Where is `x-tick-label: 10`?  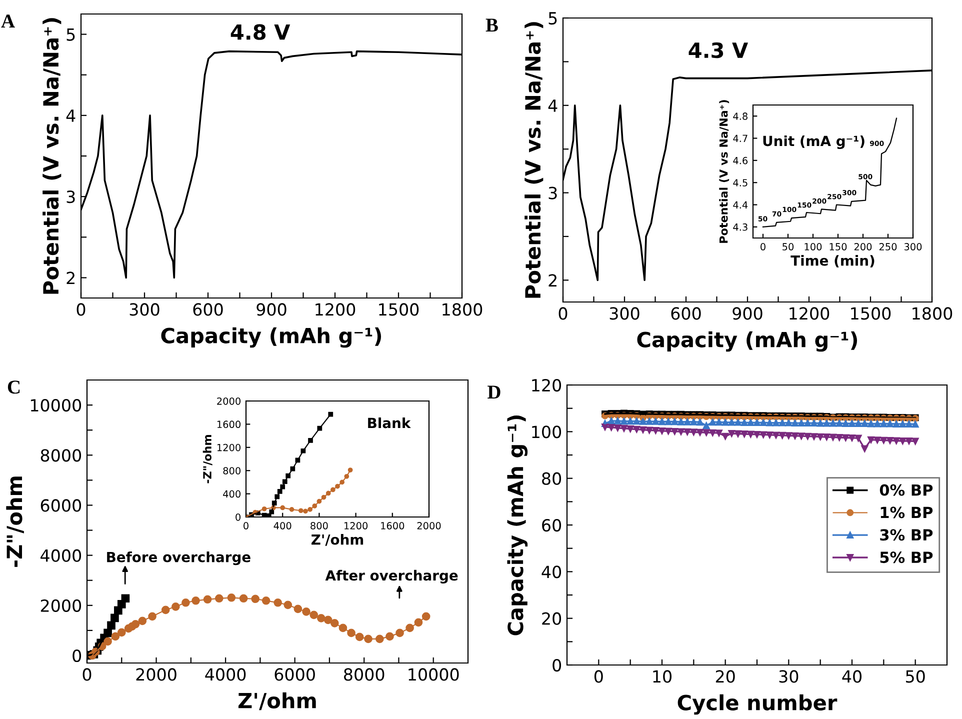 x-tick-label: 10 is located at coordinates (662, 676).